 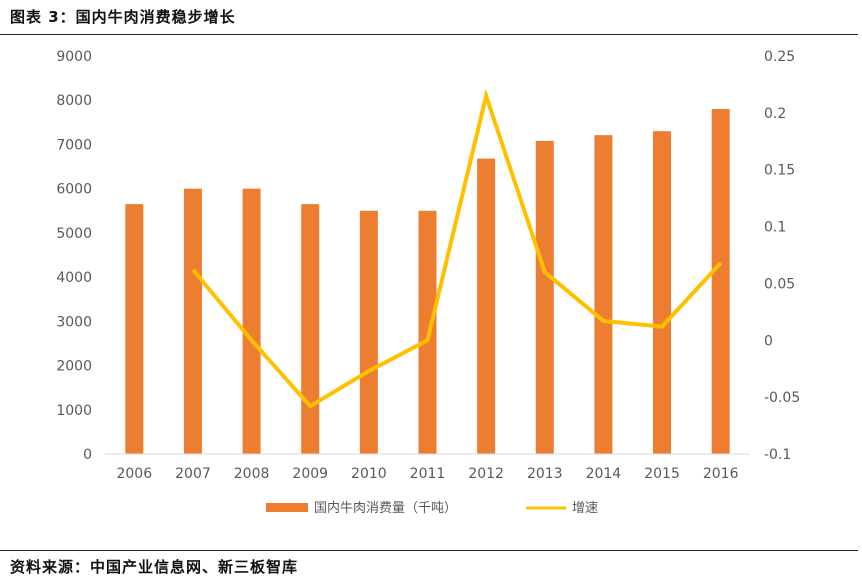 What do you see at coordinates (775, 114) in the screenshot?
I see `y-right-tick-label: 0.2` at bounding box center [775, 114].